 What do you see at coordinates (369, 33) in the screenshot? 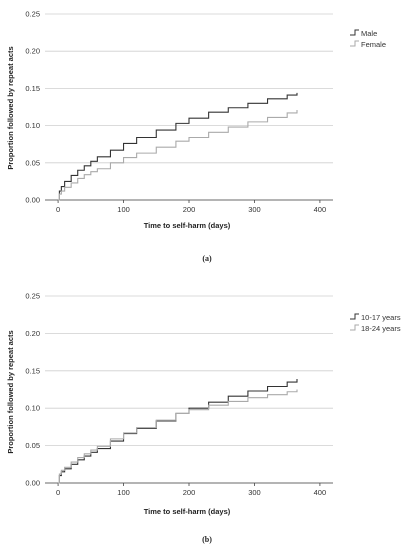
I see `legend-label: Male` at bounding box center [369, 33].